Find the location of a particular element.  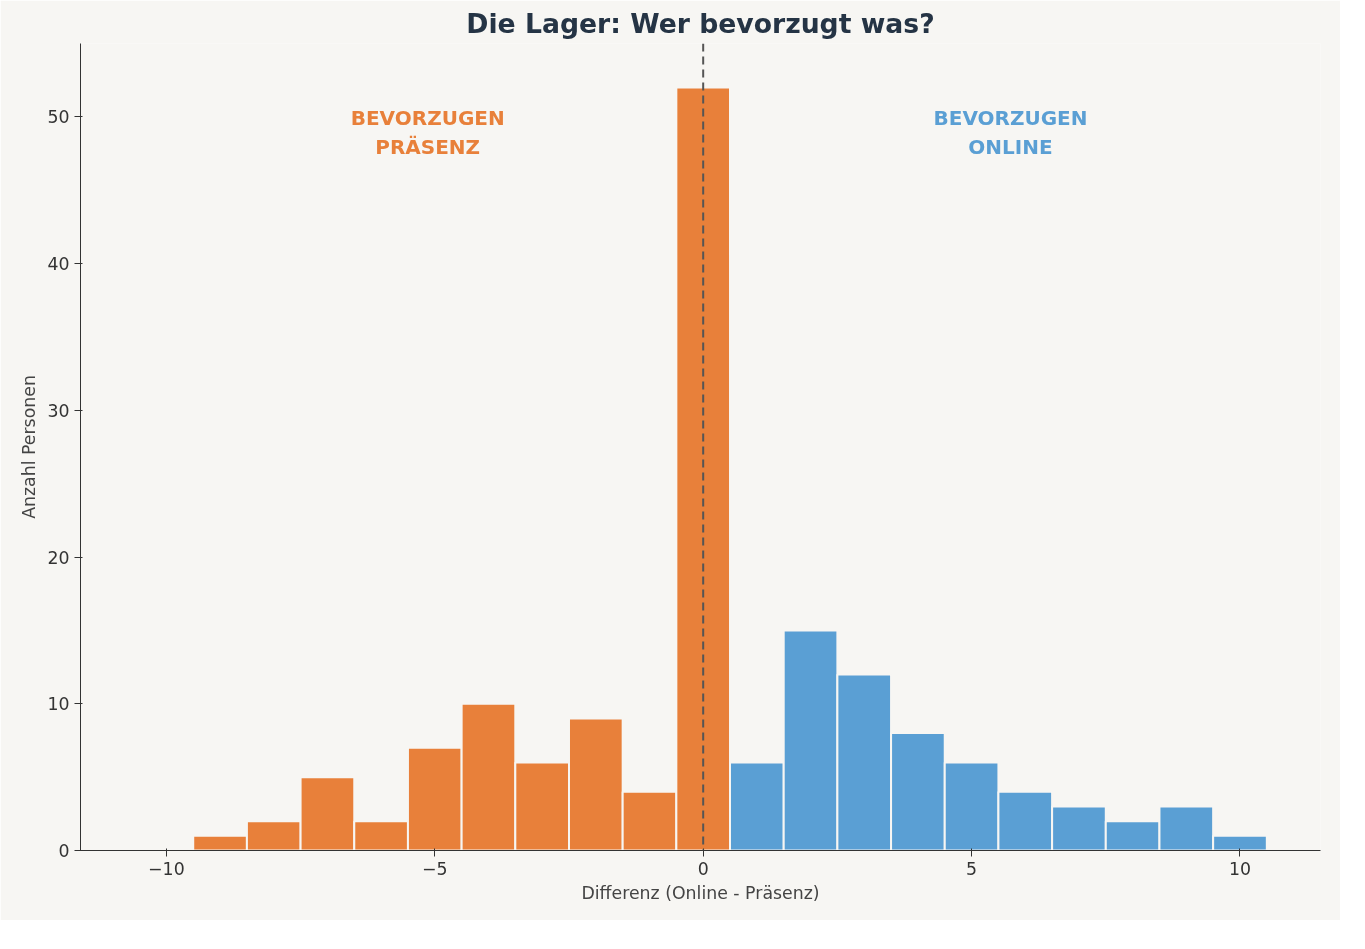

chart-title: Die Lager: Wer bevorzugt was? is located at coordinates (700, 23).